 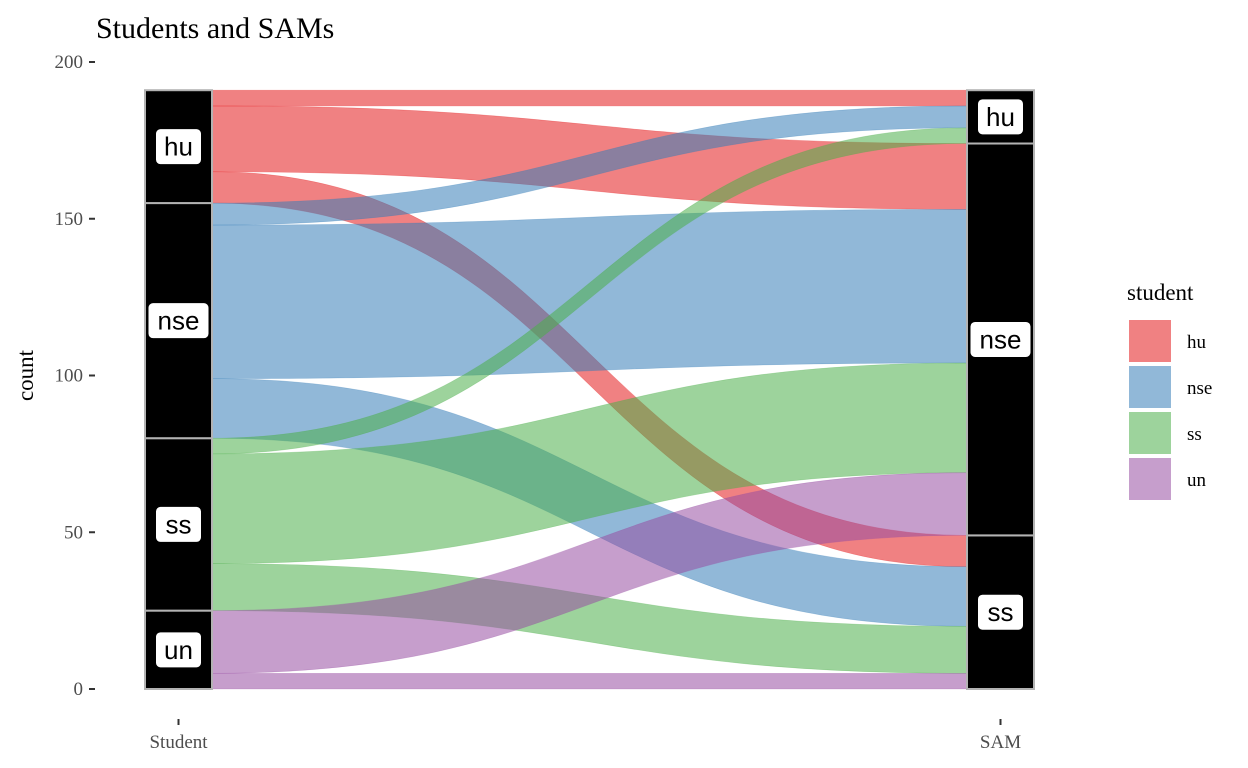 What do you see at coordinates (1160, 292) in the screenshot?
I see `legend-title: student` at bounding box center [1160, 292].